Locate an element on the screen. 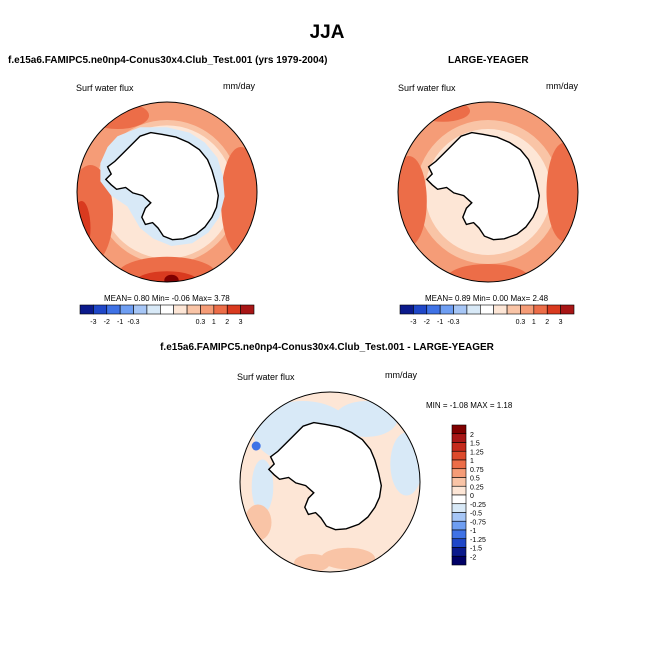 This screenshot has width=654, height=655. panel2-variable-label: Surf water flux is located at coordinates (427, 88).